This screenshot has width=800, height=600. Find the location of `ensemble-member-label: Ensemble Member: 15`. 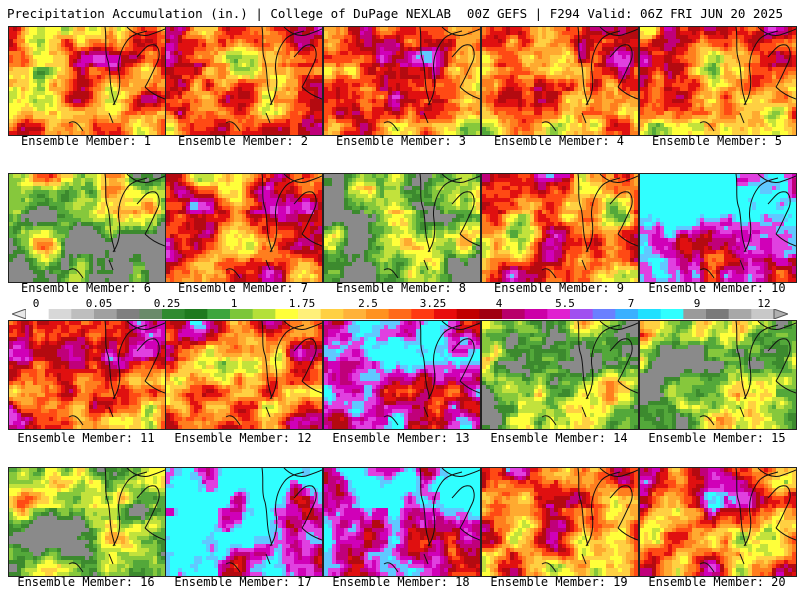

ensemble-member-label: Ensemble Member: 15 is located at coordinates (717, 438).